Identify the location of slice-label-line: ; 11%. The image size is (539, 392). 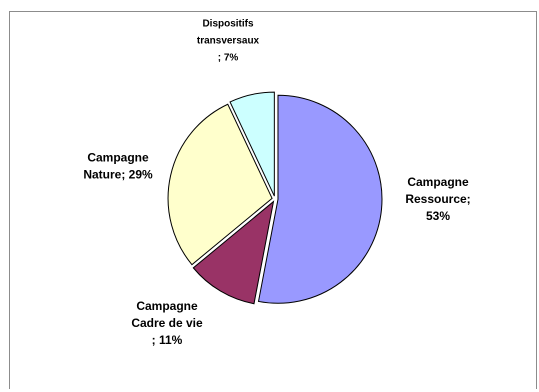
(167, 340).